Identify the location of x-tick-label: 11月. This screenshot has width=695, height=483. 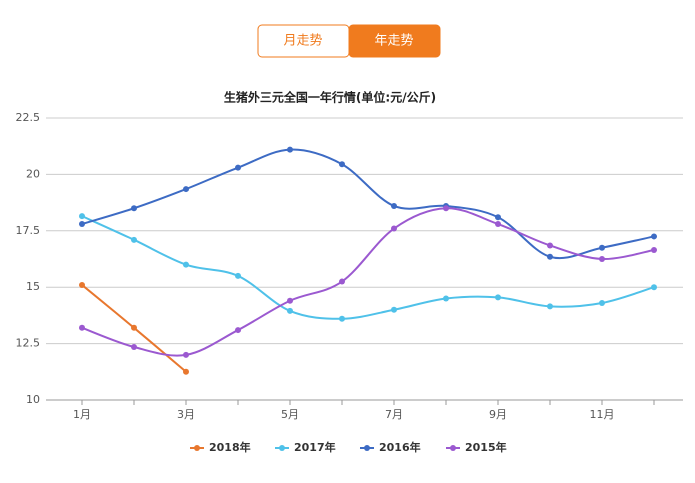
(602, 414).